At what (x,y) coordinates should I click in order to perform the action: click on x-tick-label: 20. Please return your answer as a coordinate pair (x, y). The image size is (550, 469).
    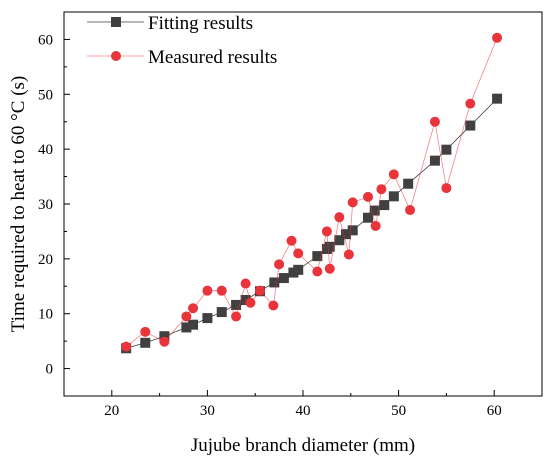
    Looking at the image, I should click on (111, 411).